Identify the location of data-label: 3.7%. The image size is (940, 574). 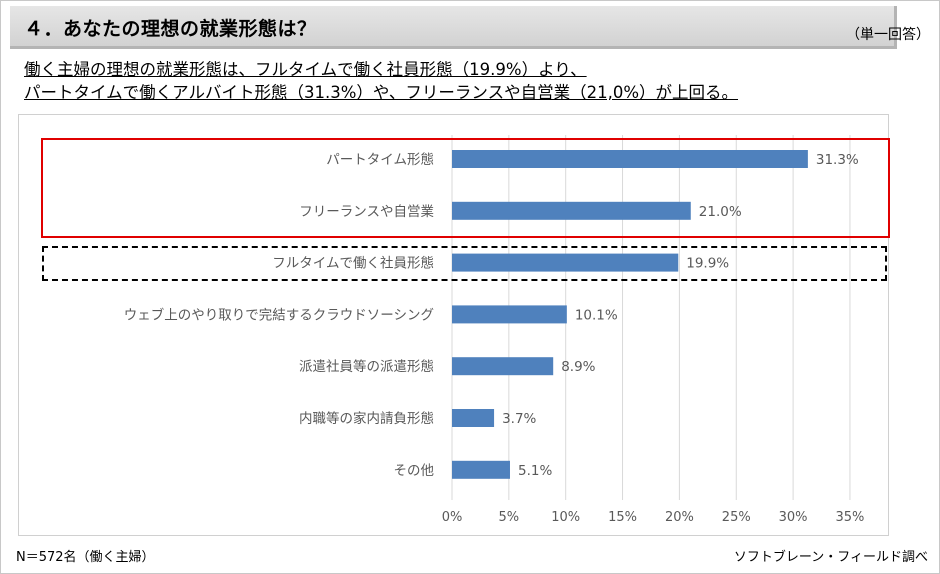
(519, 419).